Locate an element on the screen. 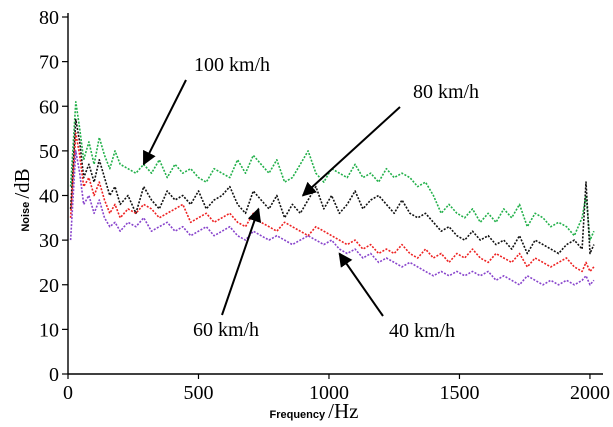 This screenshot has height=427, width=613. y-axis-label-unit: /dB is located at coordinates (22, 183).